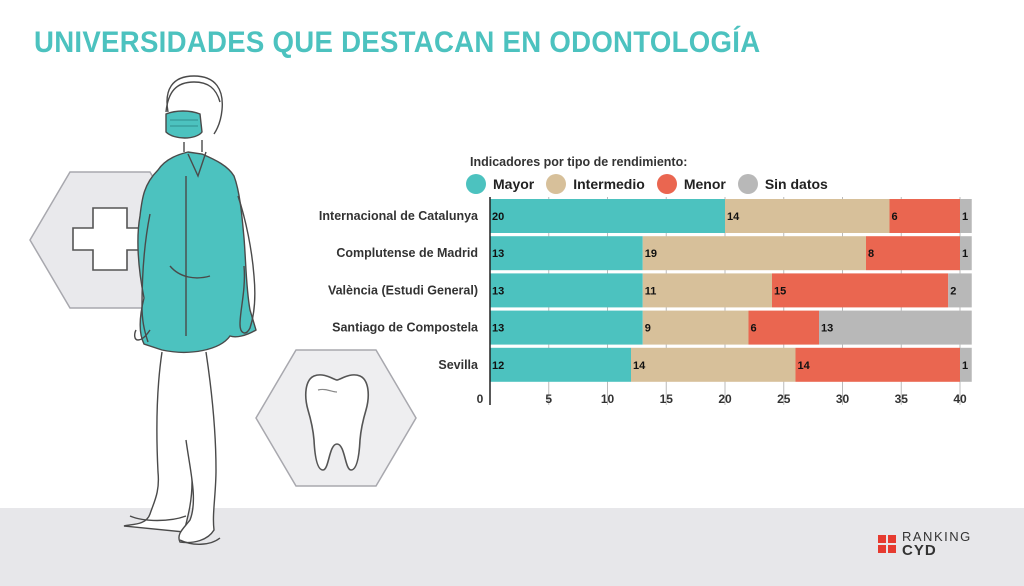 The width and height of the screenshot is (1024, 586). Describe the element at coordinates (190, 310) in the screenshot. I see `dentist-figure` at that location.